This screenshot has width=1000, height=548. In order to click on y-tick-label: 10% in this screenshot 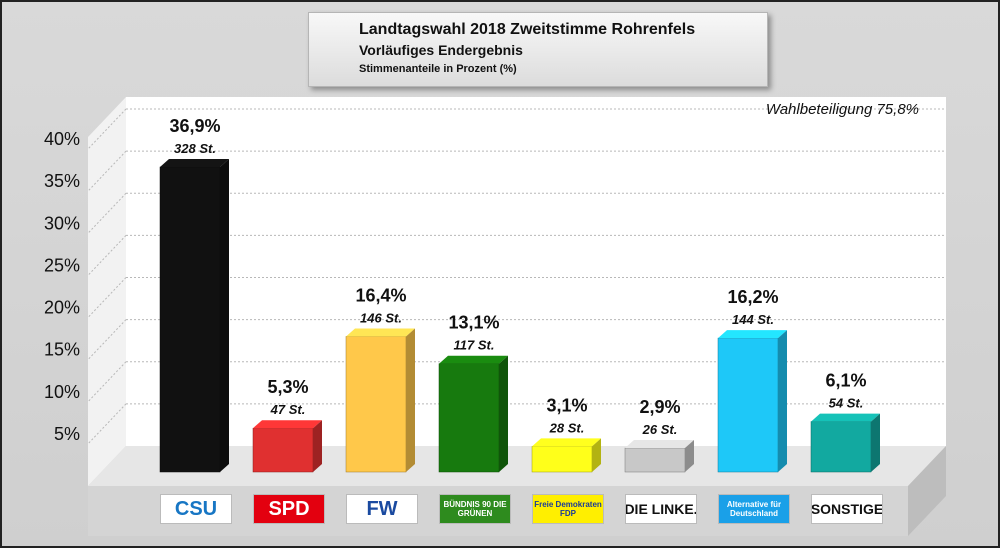, I will do `click(62, 392)`.